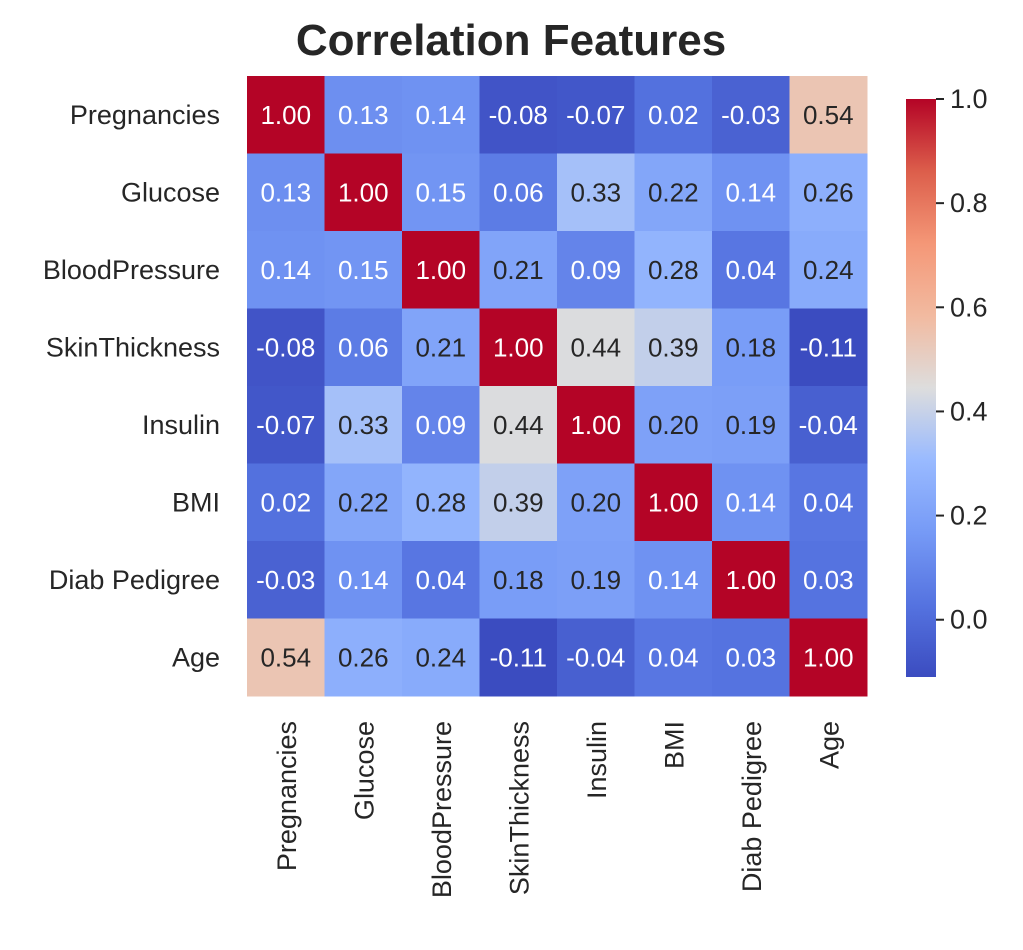 The height and width of the screenshot is (950, 1023). Describe the element at coordinates (287, 796) in the screenshot. I see `column-label: Pregnancies` at that location.